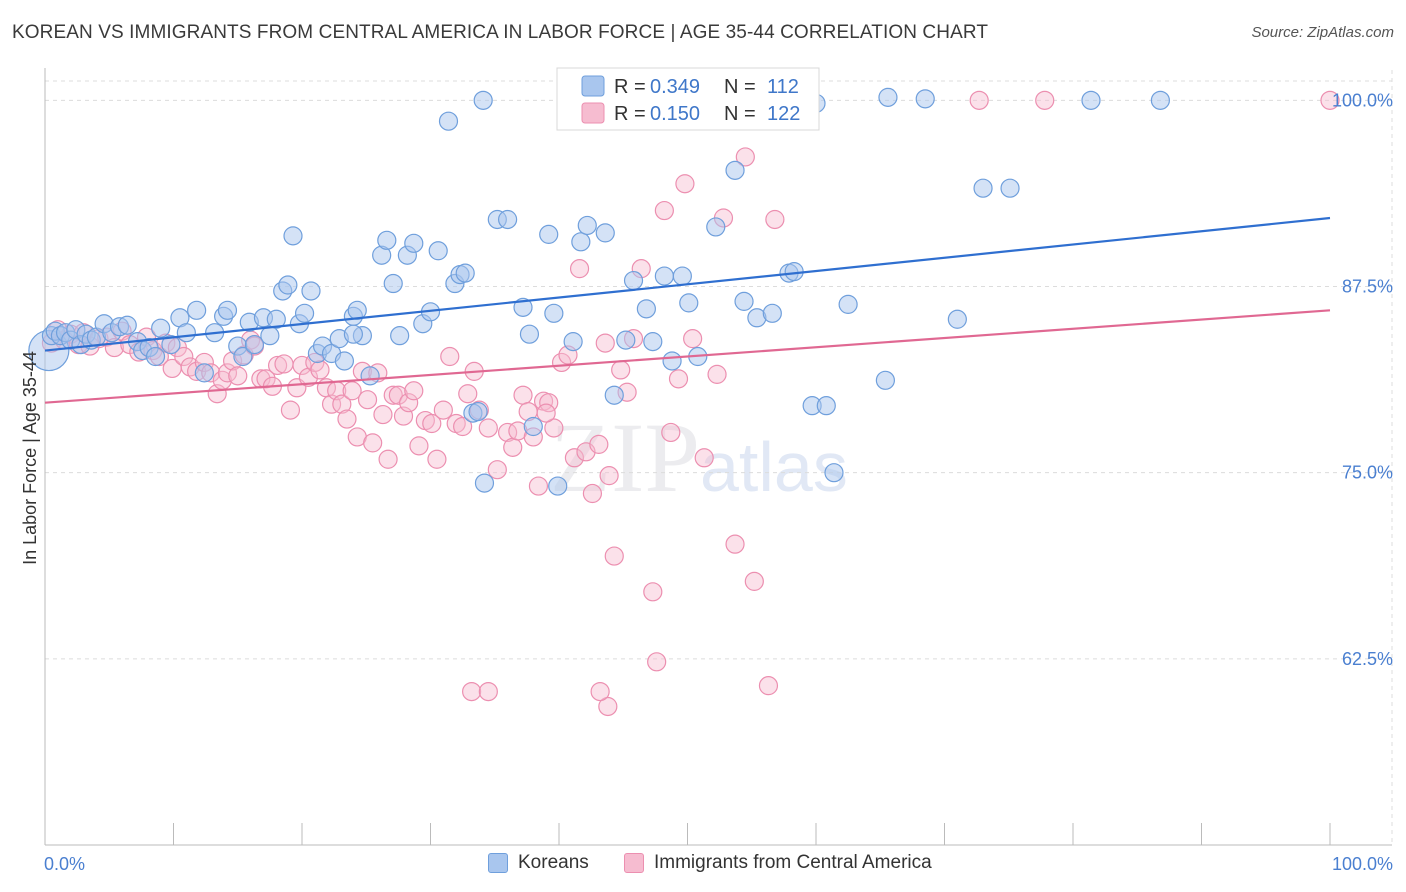 The height and width of the screenshot is (892, 1406). Describe the element at coordinates (553, 862) in the screenshot. I see `bottom-legend-label-koreans: Koreans` at that location.